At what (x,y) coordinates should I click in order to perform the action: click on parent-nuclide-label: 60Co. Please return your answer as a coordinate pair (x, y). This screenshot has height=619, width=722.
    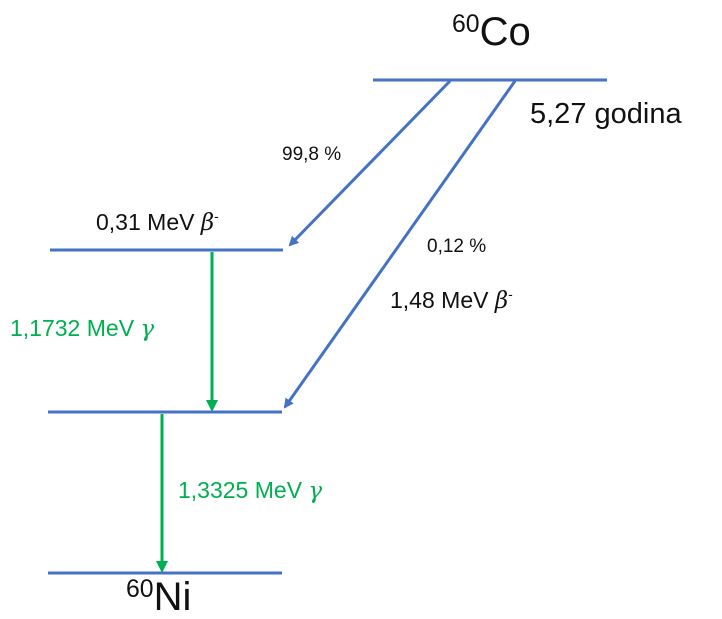
    Looking at the image, I should click on (491, 32).